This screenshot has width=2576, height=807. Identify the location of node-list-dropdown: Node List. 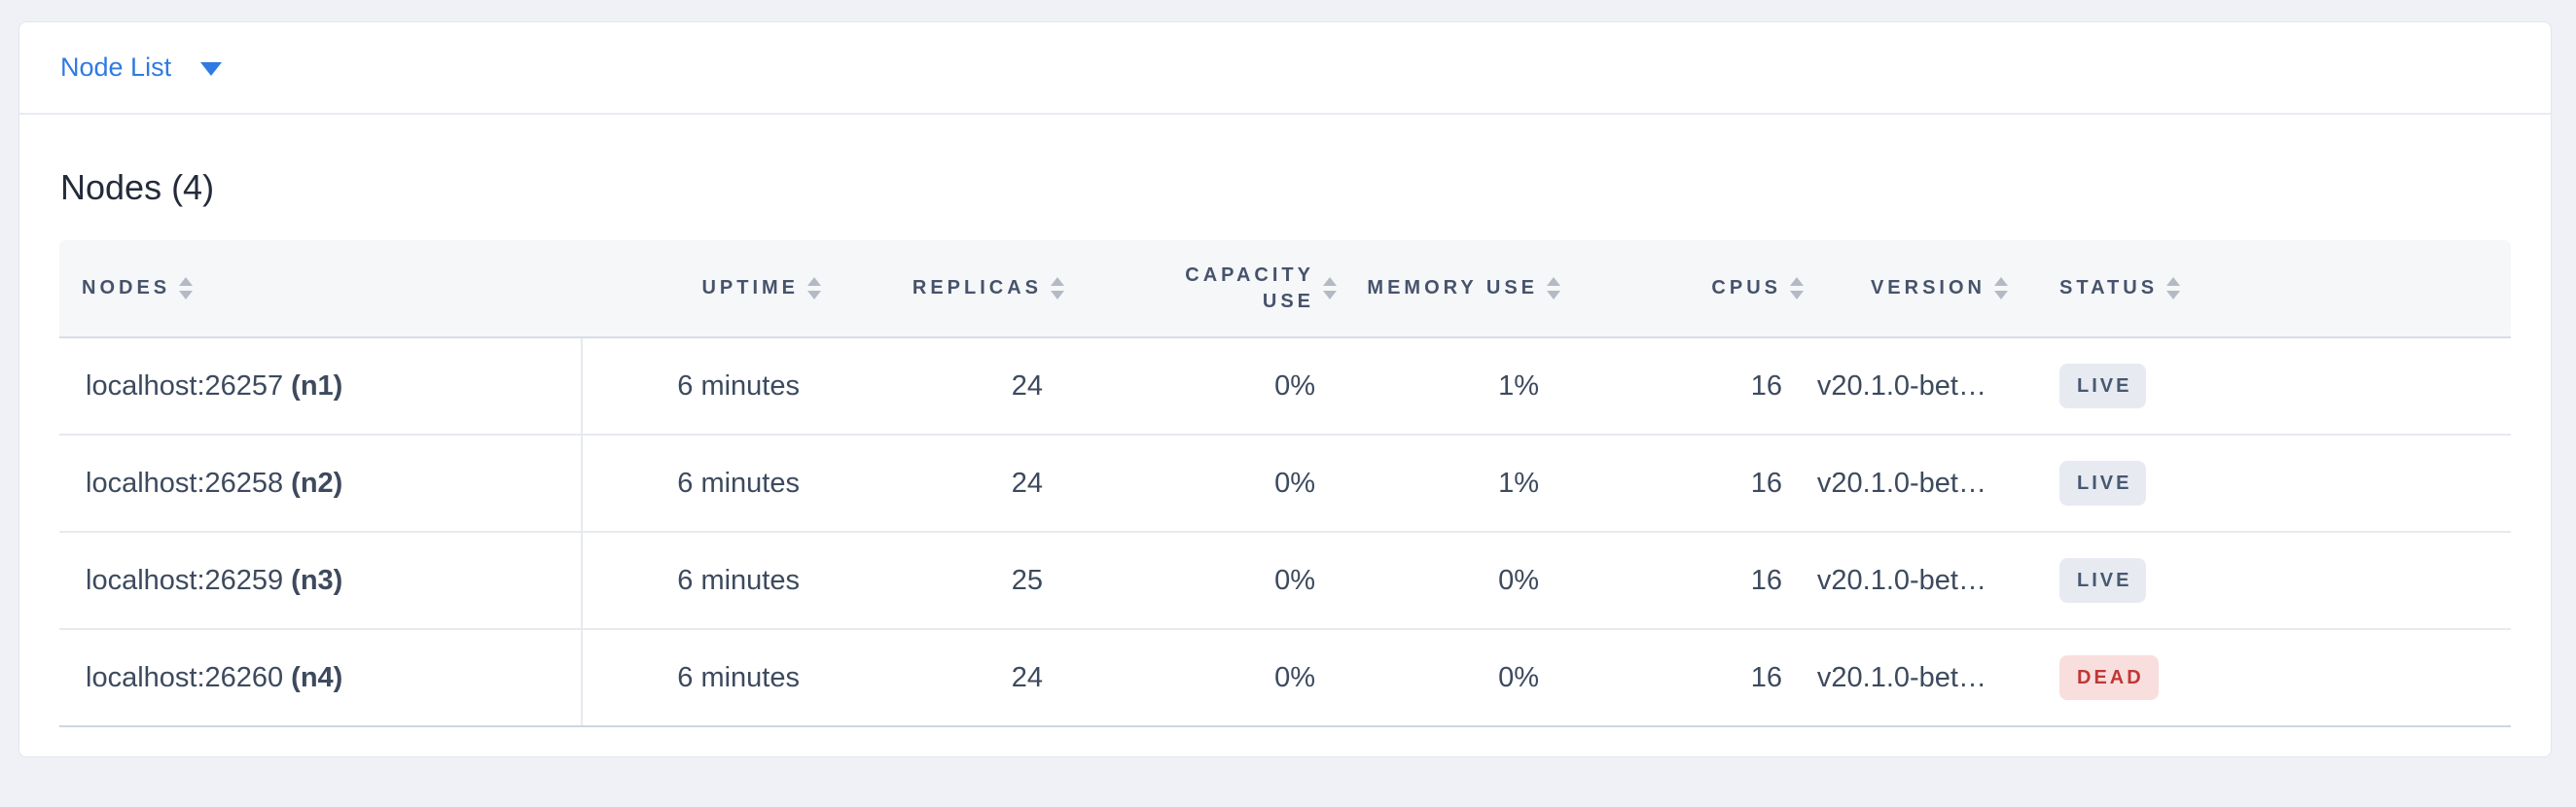
(141, 68).